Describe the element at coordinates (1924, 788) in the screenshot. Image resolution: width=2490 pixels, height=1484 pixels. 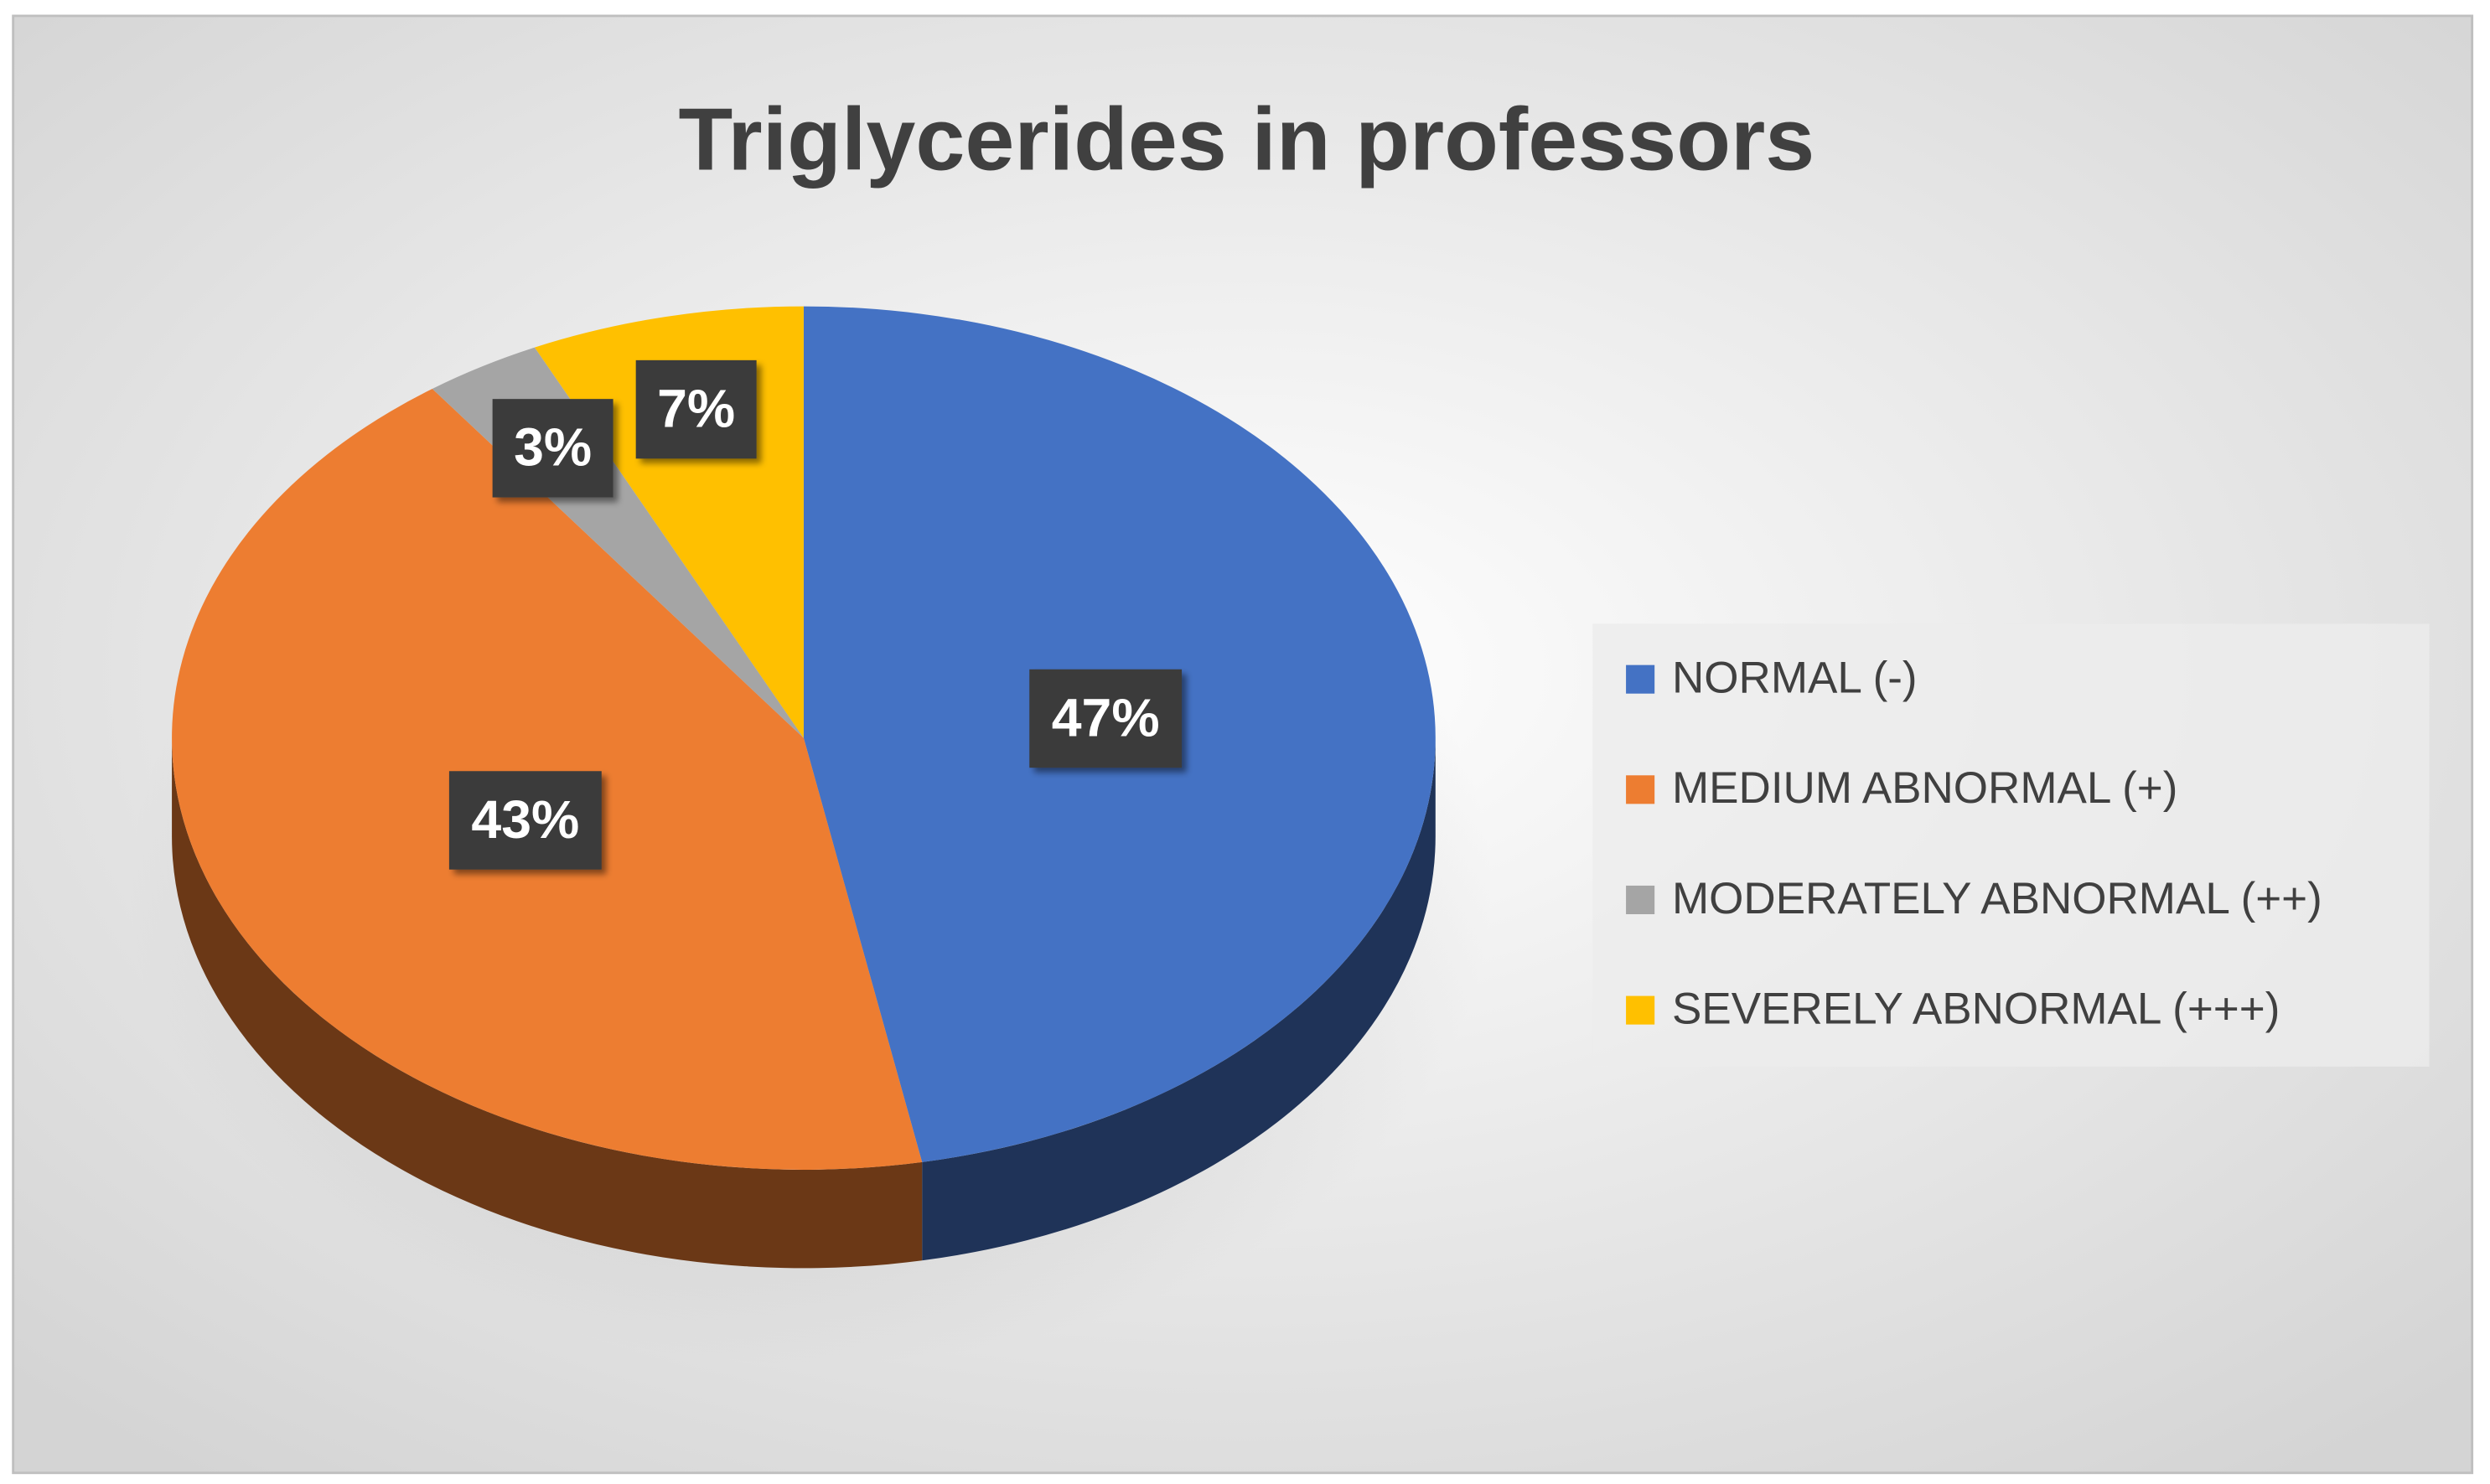
I see `legend-label: MEDIUM ABNORMAL (+)` at that location.